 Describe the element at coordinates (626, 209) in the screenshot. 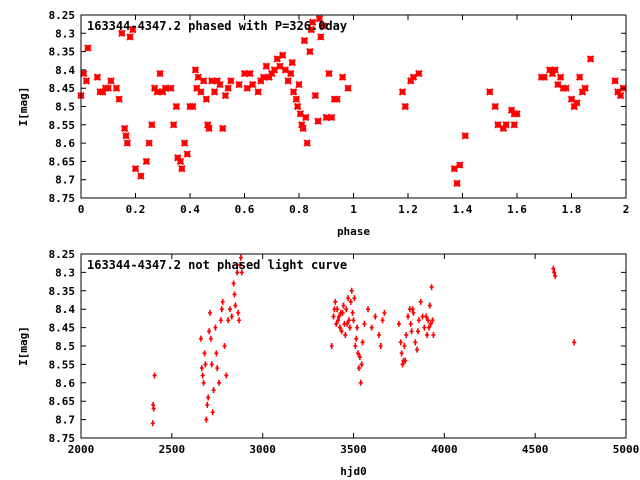

I see `phased-x-tick-label: 2` at that location.